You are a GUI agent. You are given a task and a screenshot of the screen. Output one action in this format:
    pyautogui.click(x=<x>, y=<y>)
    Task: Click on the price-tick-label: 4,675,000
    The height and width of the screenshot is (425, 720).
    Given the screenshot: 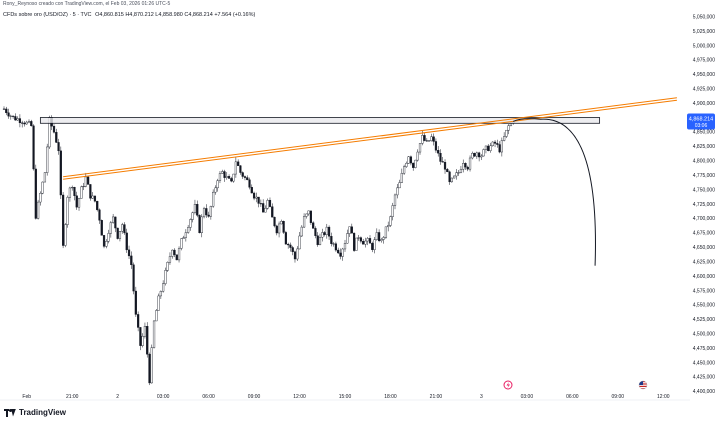 What is the action you would take?
    pyautogui.click(x=704, y=234)
    